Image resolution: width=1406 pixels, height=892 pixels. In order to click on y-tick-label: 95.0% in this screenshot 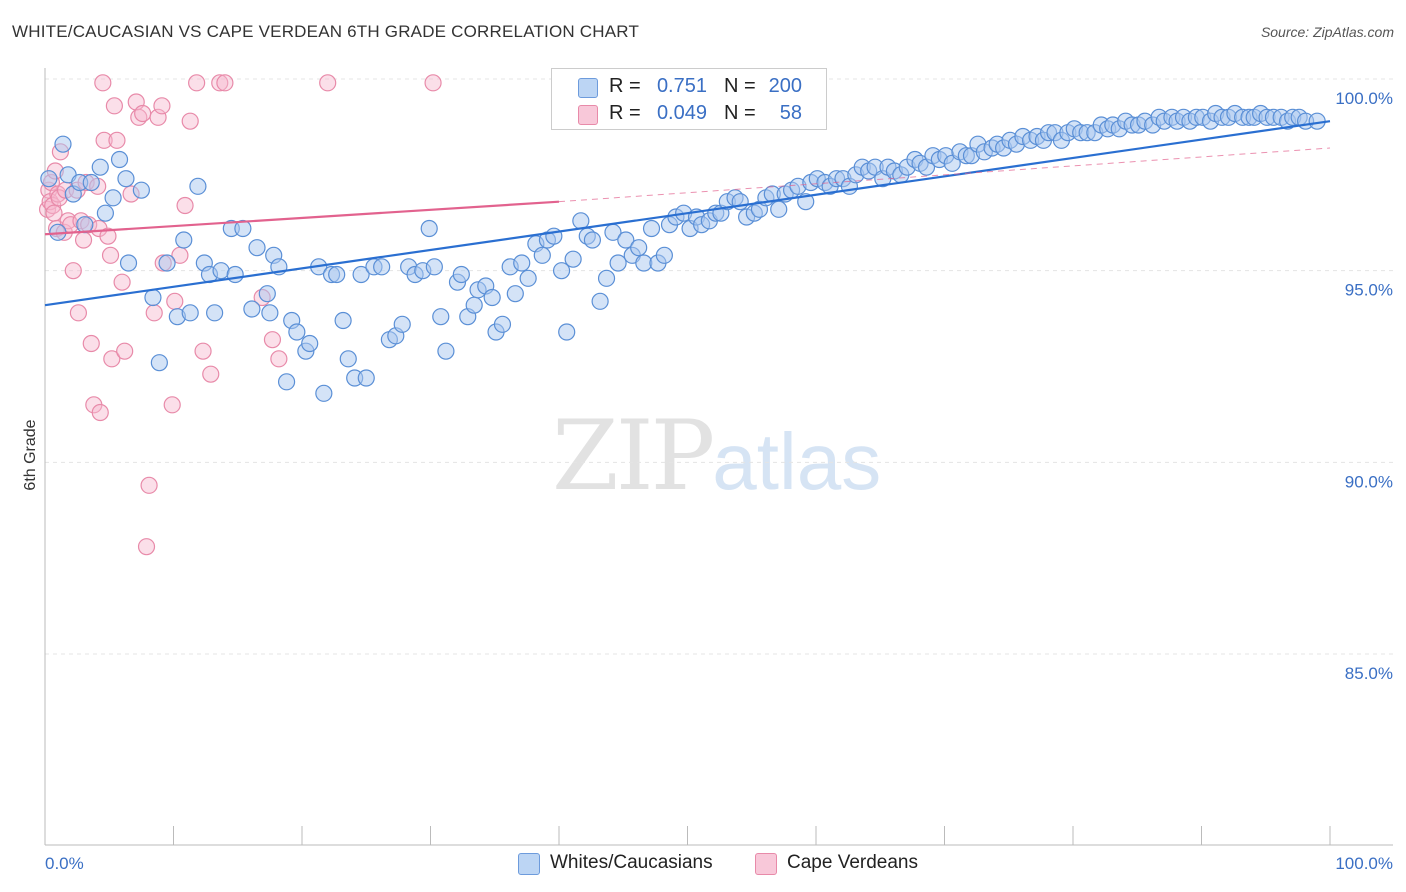, I will do `click(1369, 290)`.